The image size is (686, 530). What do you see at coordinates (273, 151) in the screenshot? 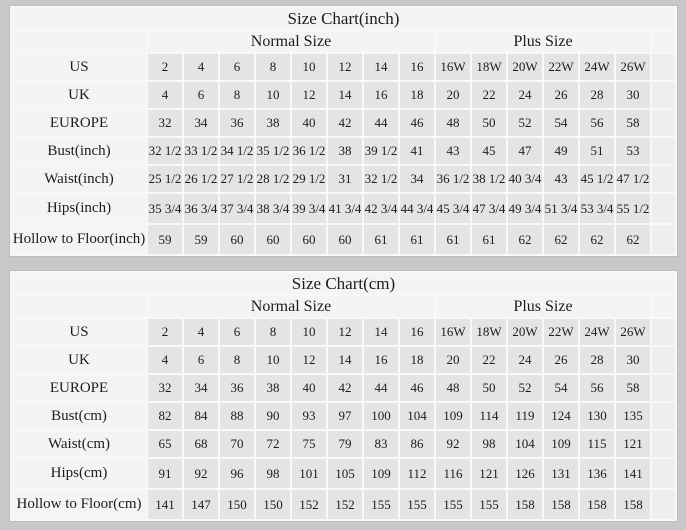
I see `size-value-cell: 35 1/2` at bounding box center [273, 151].